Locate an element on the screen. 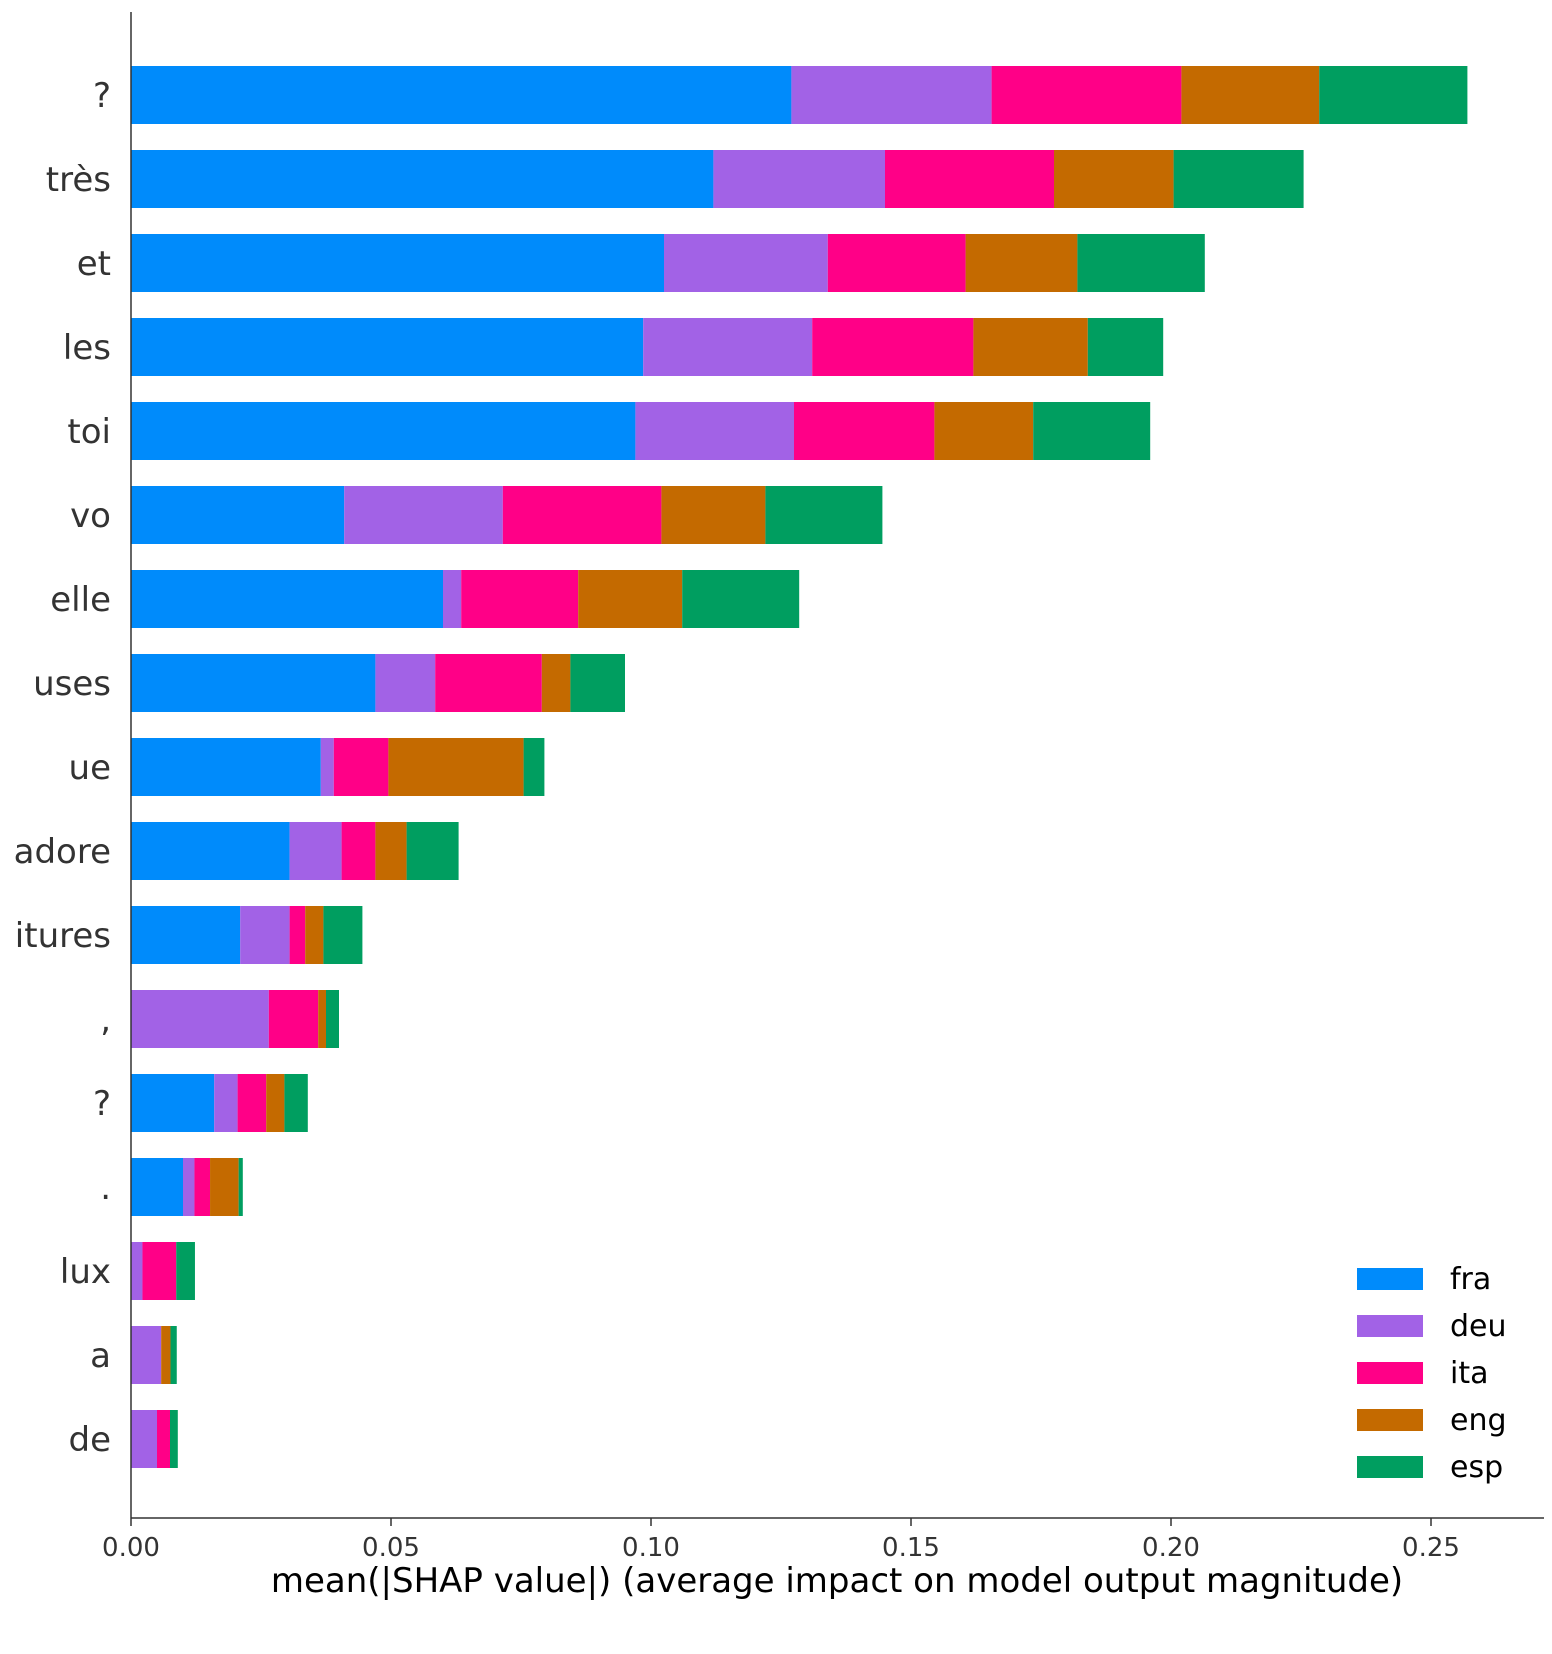 Image resolution: width=1552 pixels, height=1654 pixels. legend-swatch-deu is located at coordinates (1390, 1326).